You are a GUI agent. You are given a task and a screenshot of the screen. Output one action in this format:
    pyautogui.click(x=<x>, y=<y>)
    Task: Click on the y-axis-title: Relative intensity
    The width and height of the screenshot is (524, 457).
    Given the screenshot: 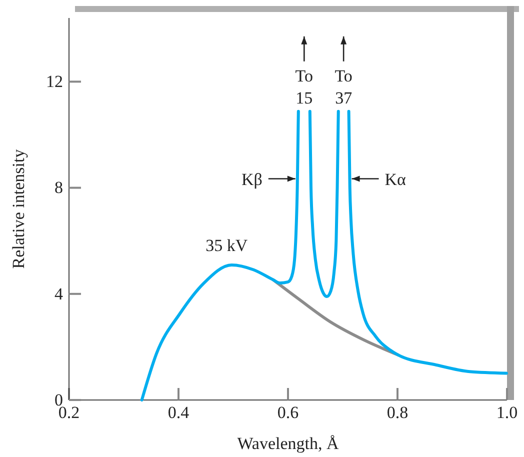 What is the action you would take?
    pyautogui.click(x=18, y=208)
    